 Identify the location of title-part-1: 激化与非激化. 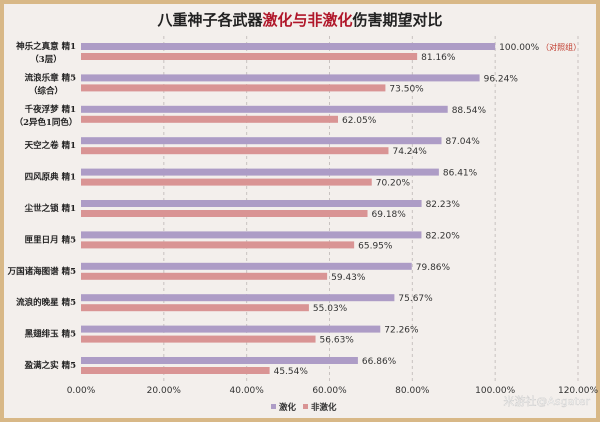
(307, 20).